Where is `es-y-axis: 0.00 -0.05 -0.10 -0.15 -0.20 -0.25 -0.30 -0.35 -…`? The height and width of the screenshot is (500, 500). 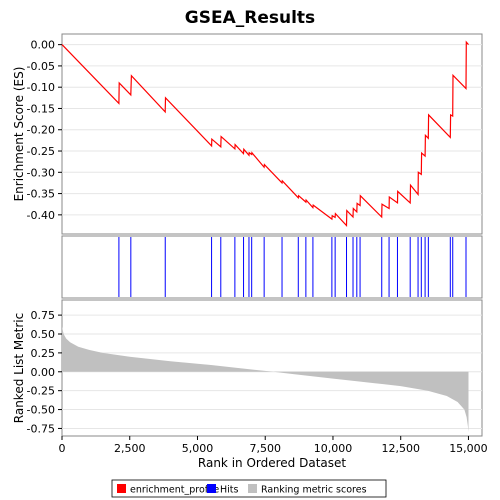 es-y-axis: 0.00 -0.05 -0.10 -0.15 -0.20 -0.25 -0.30 -0.35 -… is located at coordinates (44, 130).